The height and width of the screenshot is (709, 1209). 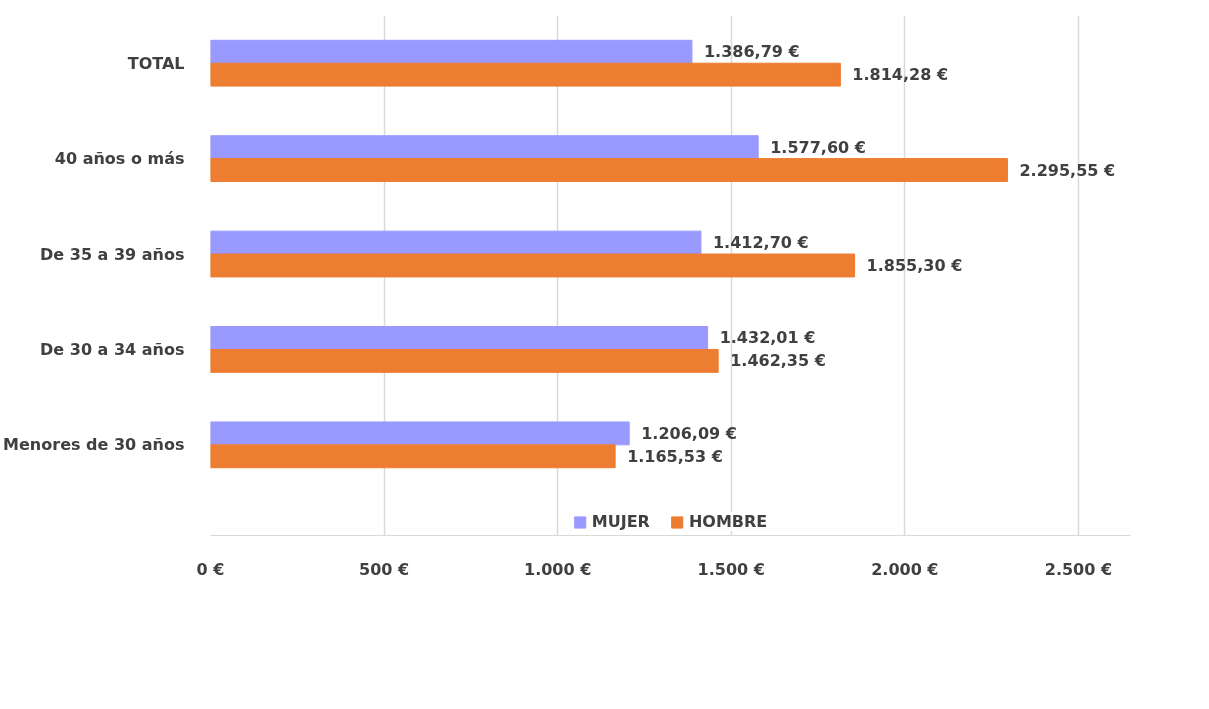 I want to click on y-tick-label: Menores de 30 años, so click(x=94, y=445).